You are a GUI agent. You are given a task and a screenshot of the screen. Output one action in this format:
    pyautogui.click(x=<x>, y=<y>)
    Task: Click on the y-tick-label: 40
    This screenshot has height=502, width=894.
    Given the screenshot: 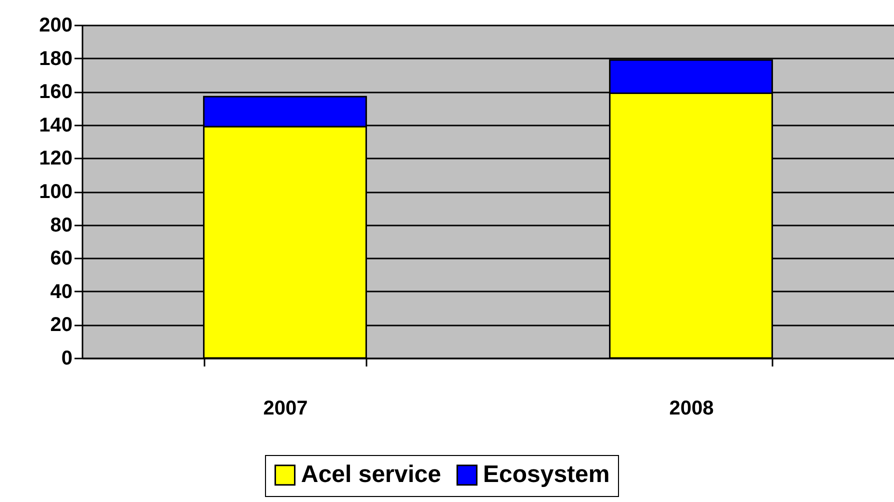 What is the action you would take?
    pyautogui.click(x=61, y=291)
    